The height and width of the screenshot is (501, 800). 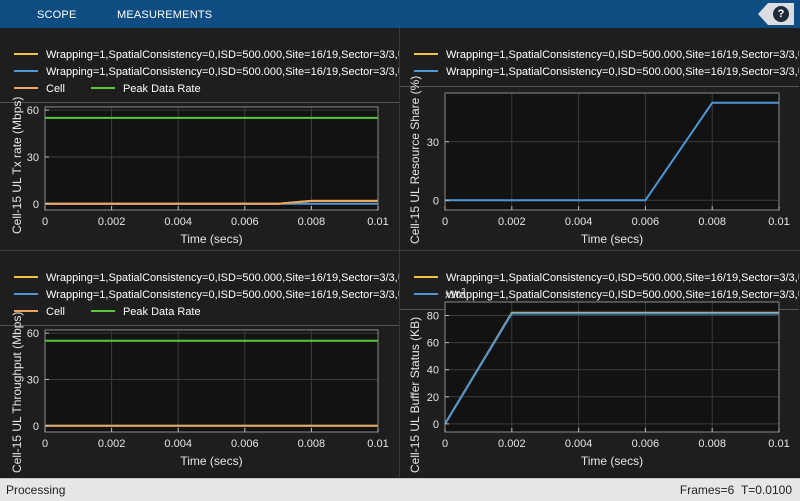 What do you see at coordinates (766, 490) in the screenshot?
I see `sim-time: T=0.0100` at bounding box center [766, 490].